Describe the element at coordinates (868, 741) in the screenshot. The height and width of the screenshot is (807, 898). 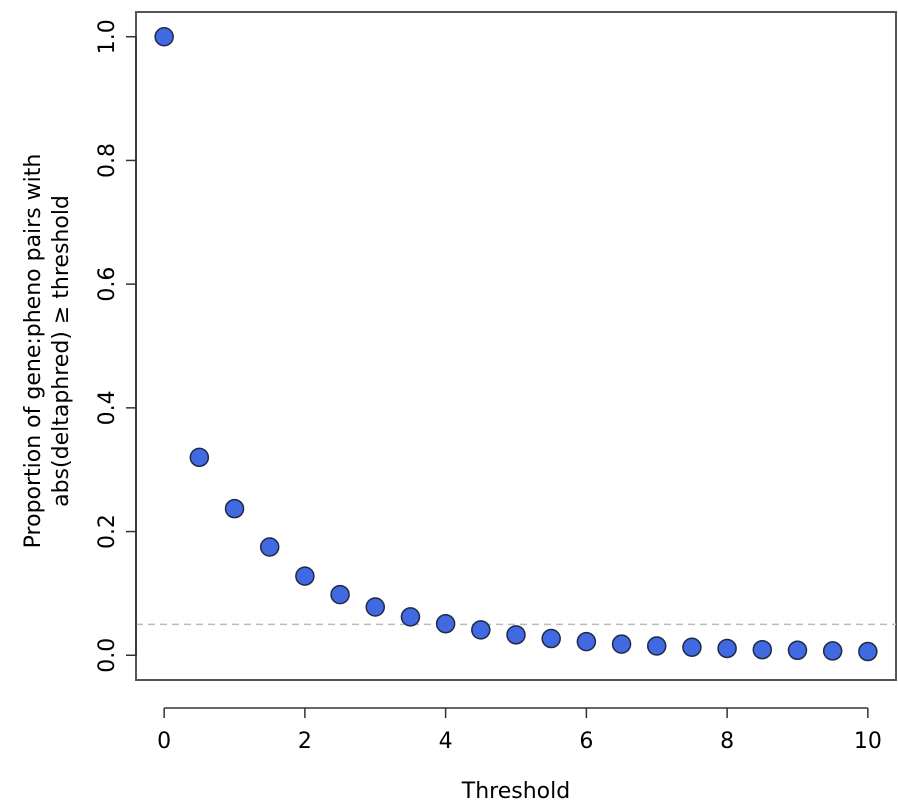
I see `x-tick-label: 10` at that location.